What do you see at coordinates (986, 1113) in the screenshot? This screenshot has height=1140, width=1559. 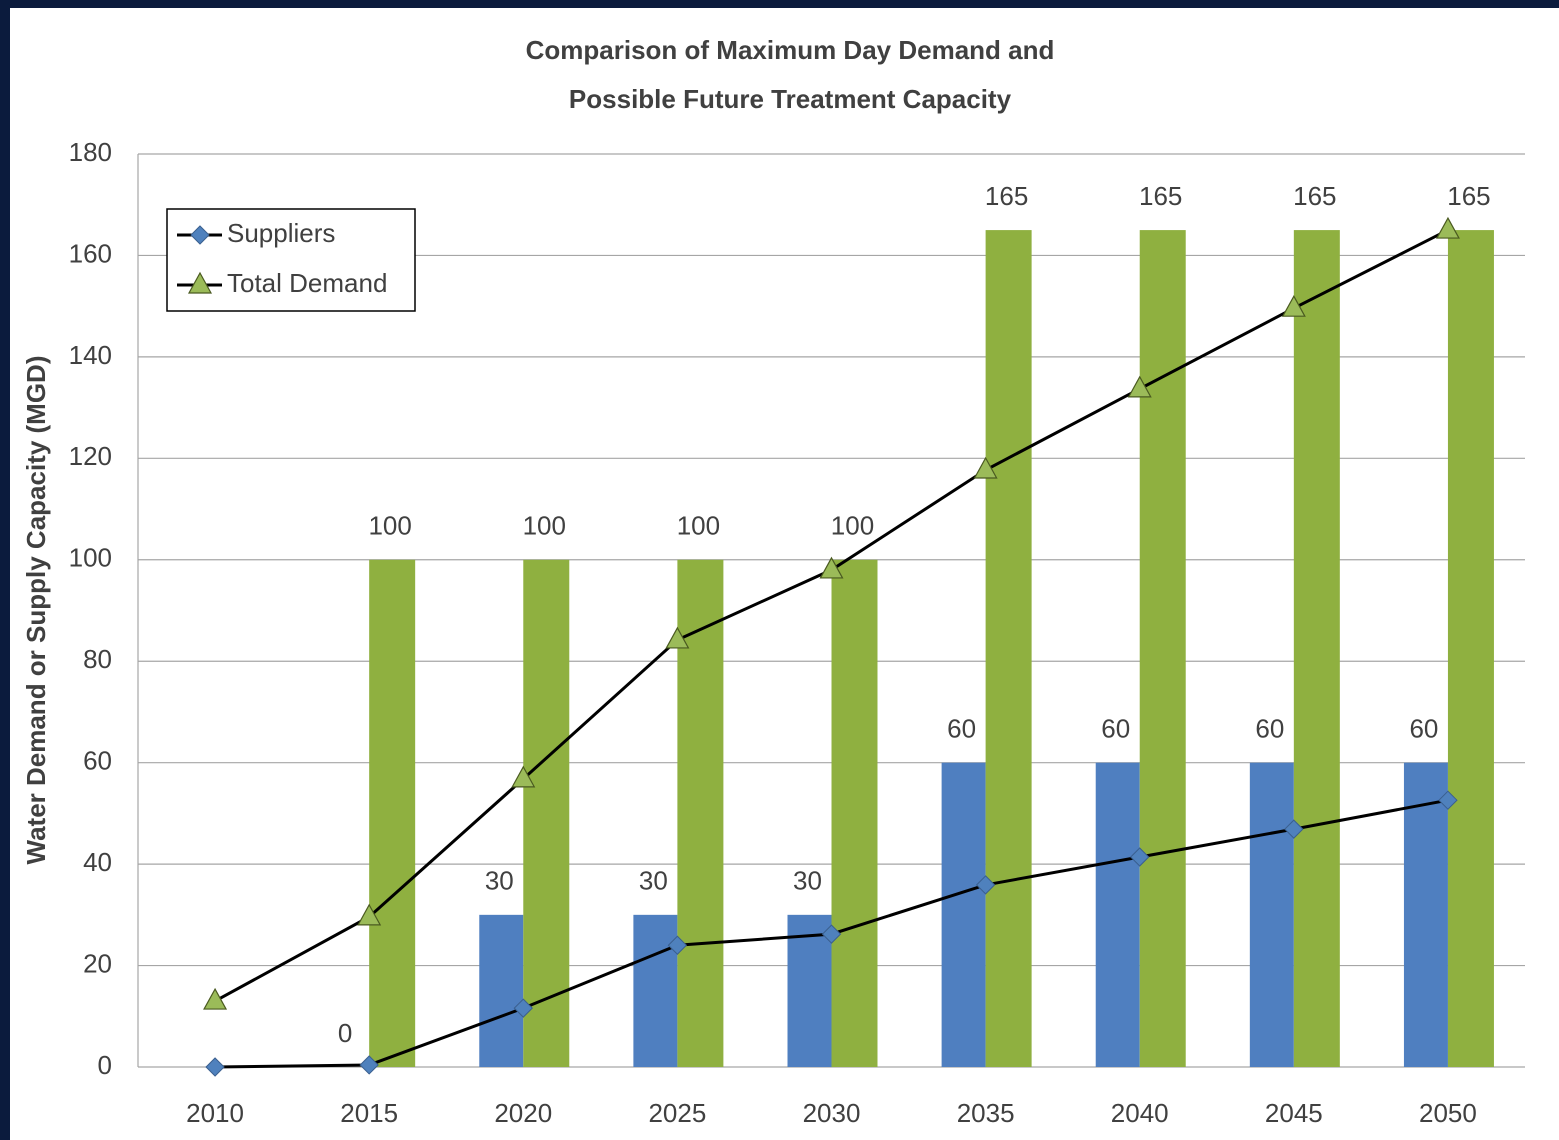 I see `x-tick-label: 2035` at bounding box center [986, 1113].